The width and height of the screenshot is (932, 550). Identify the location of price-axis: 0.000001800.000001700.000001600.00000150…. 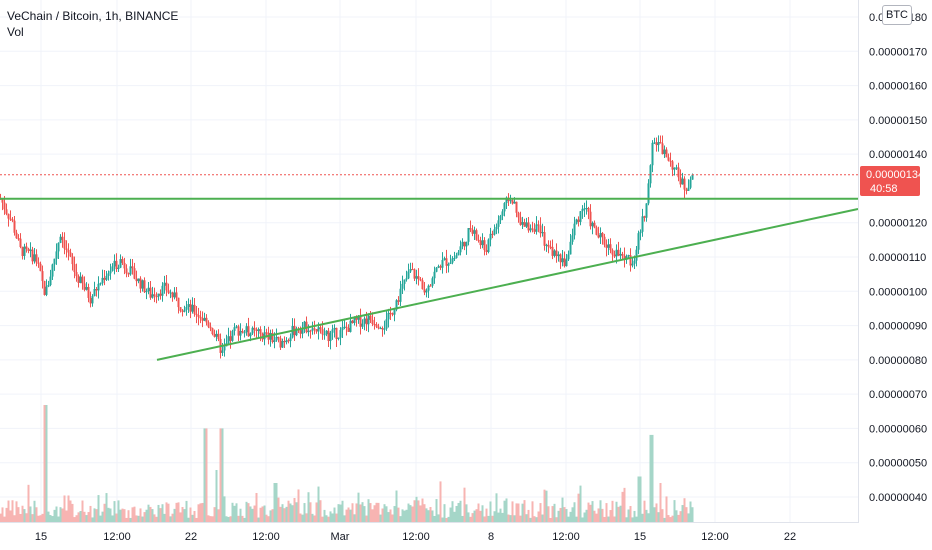
(898, 258).